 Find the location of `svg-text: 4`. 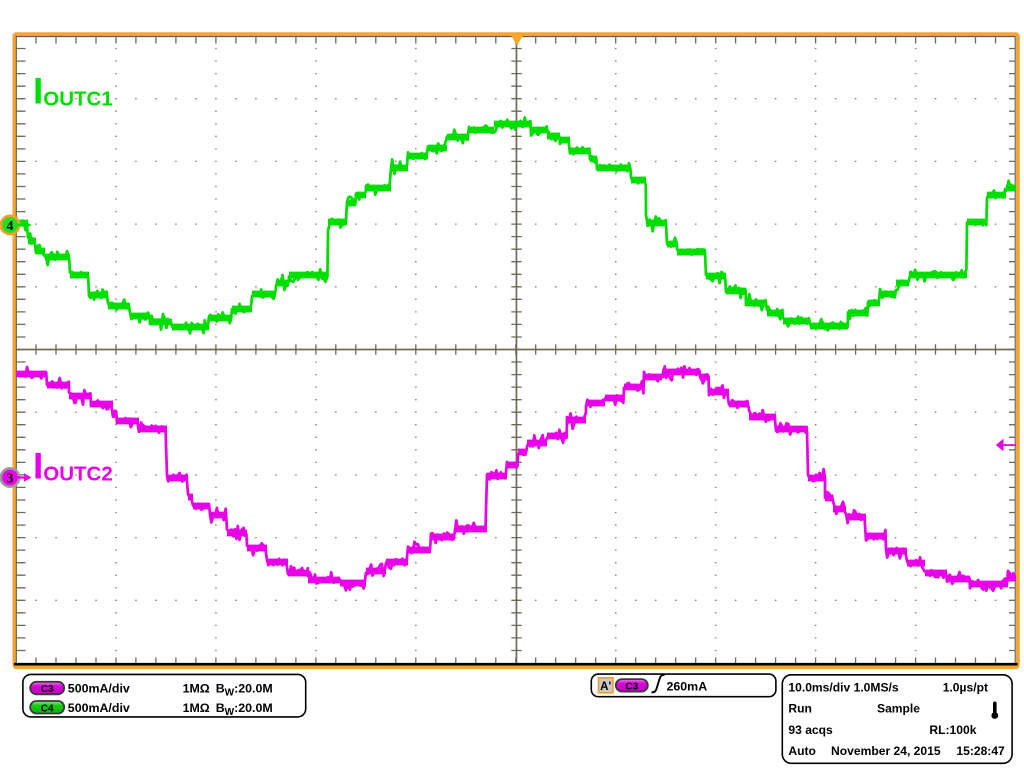

svg-text: 4 is located at coordinates (10, 226).